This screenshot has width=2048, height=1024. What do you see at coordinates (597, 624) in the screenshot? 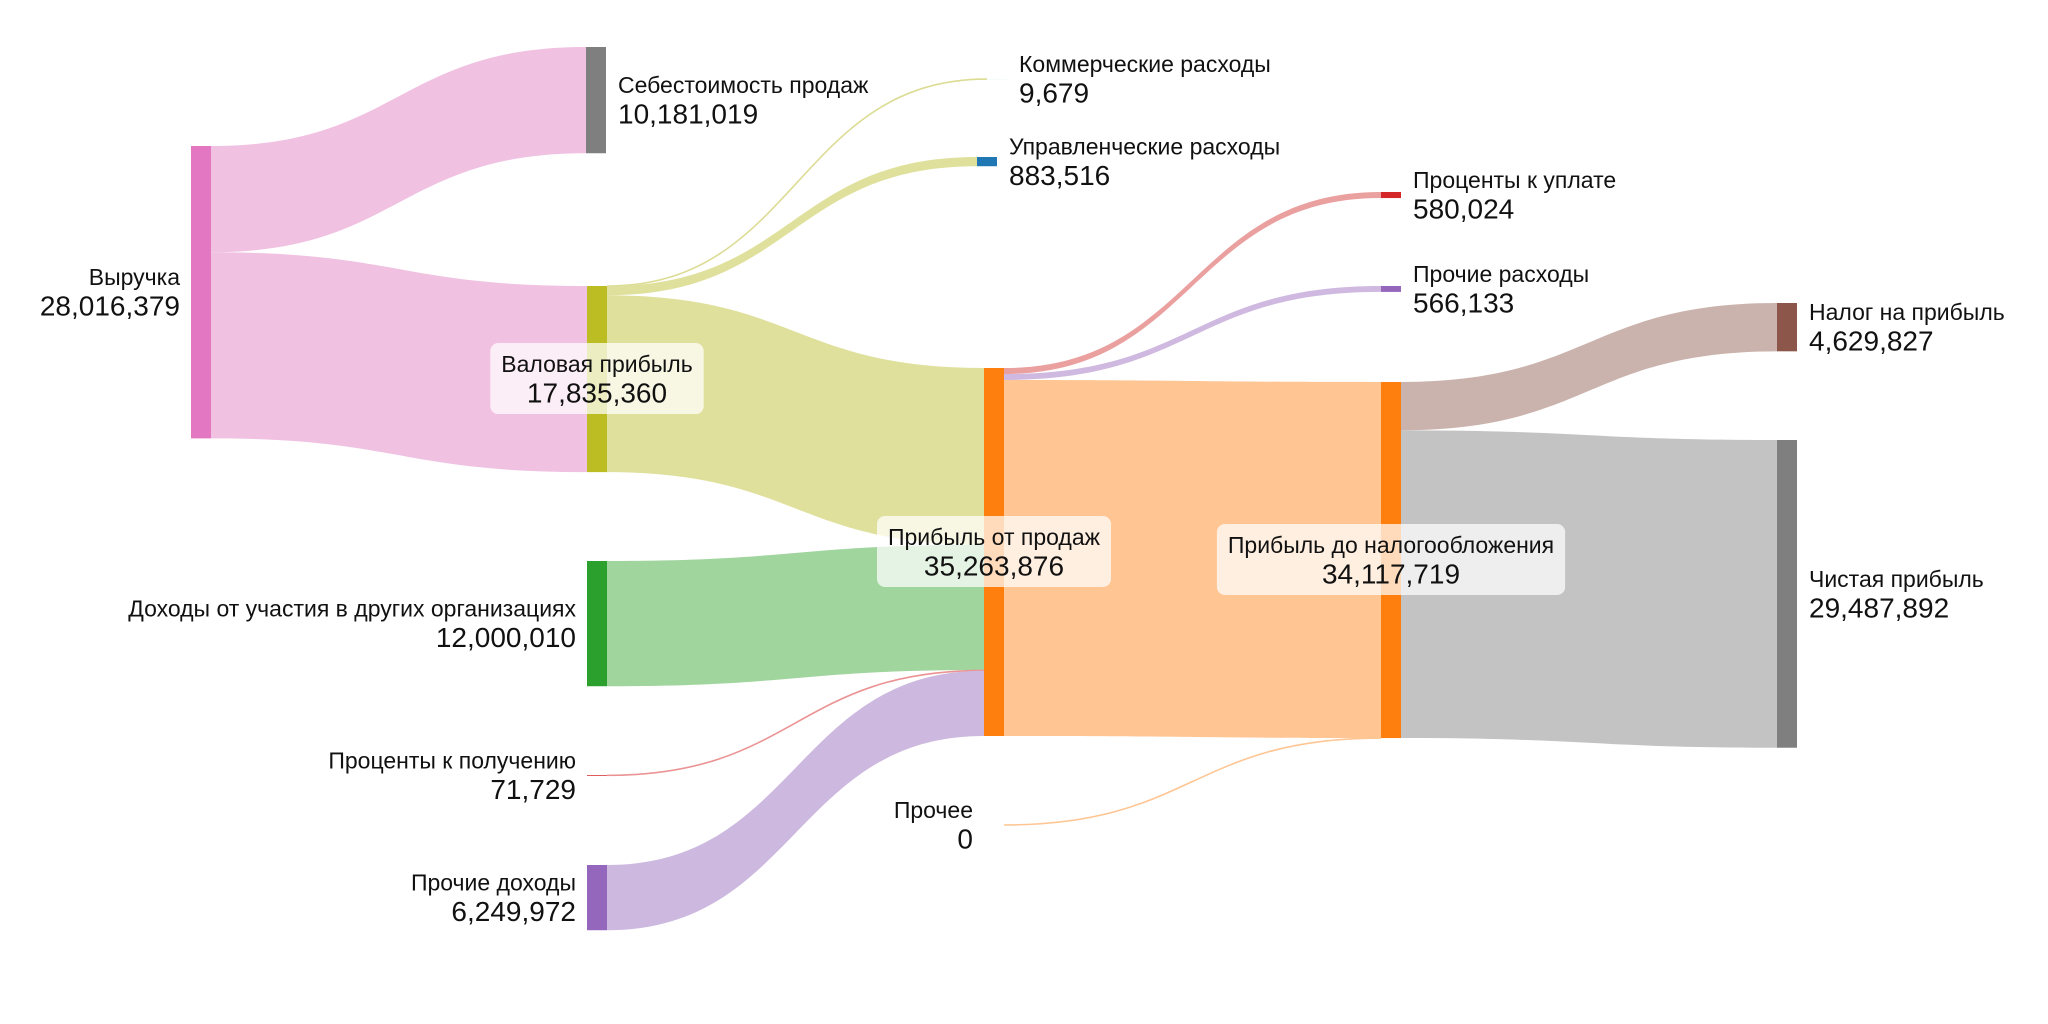
I see `node-participation` at bounding box center [597, 624].